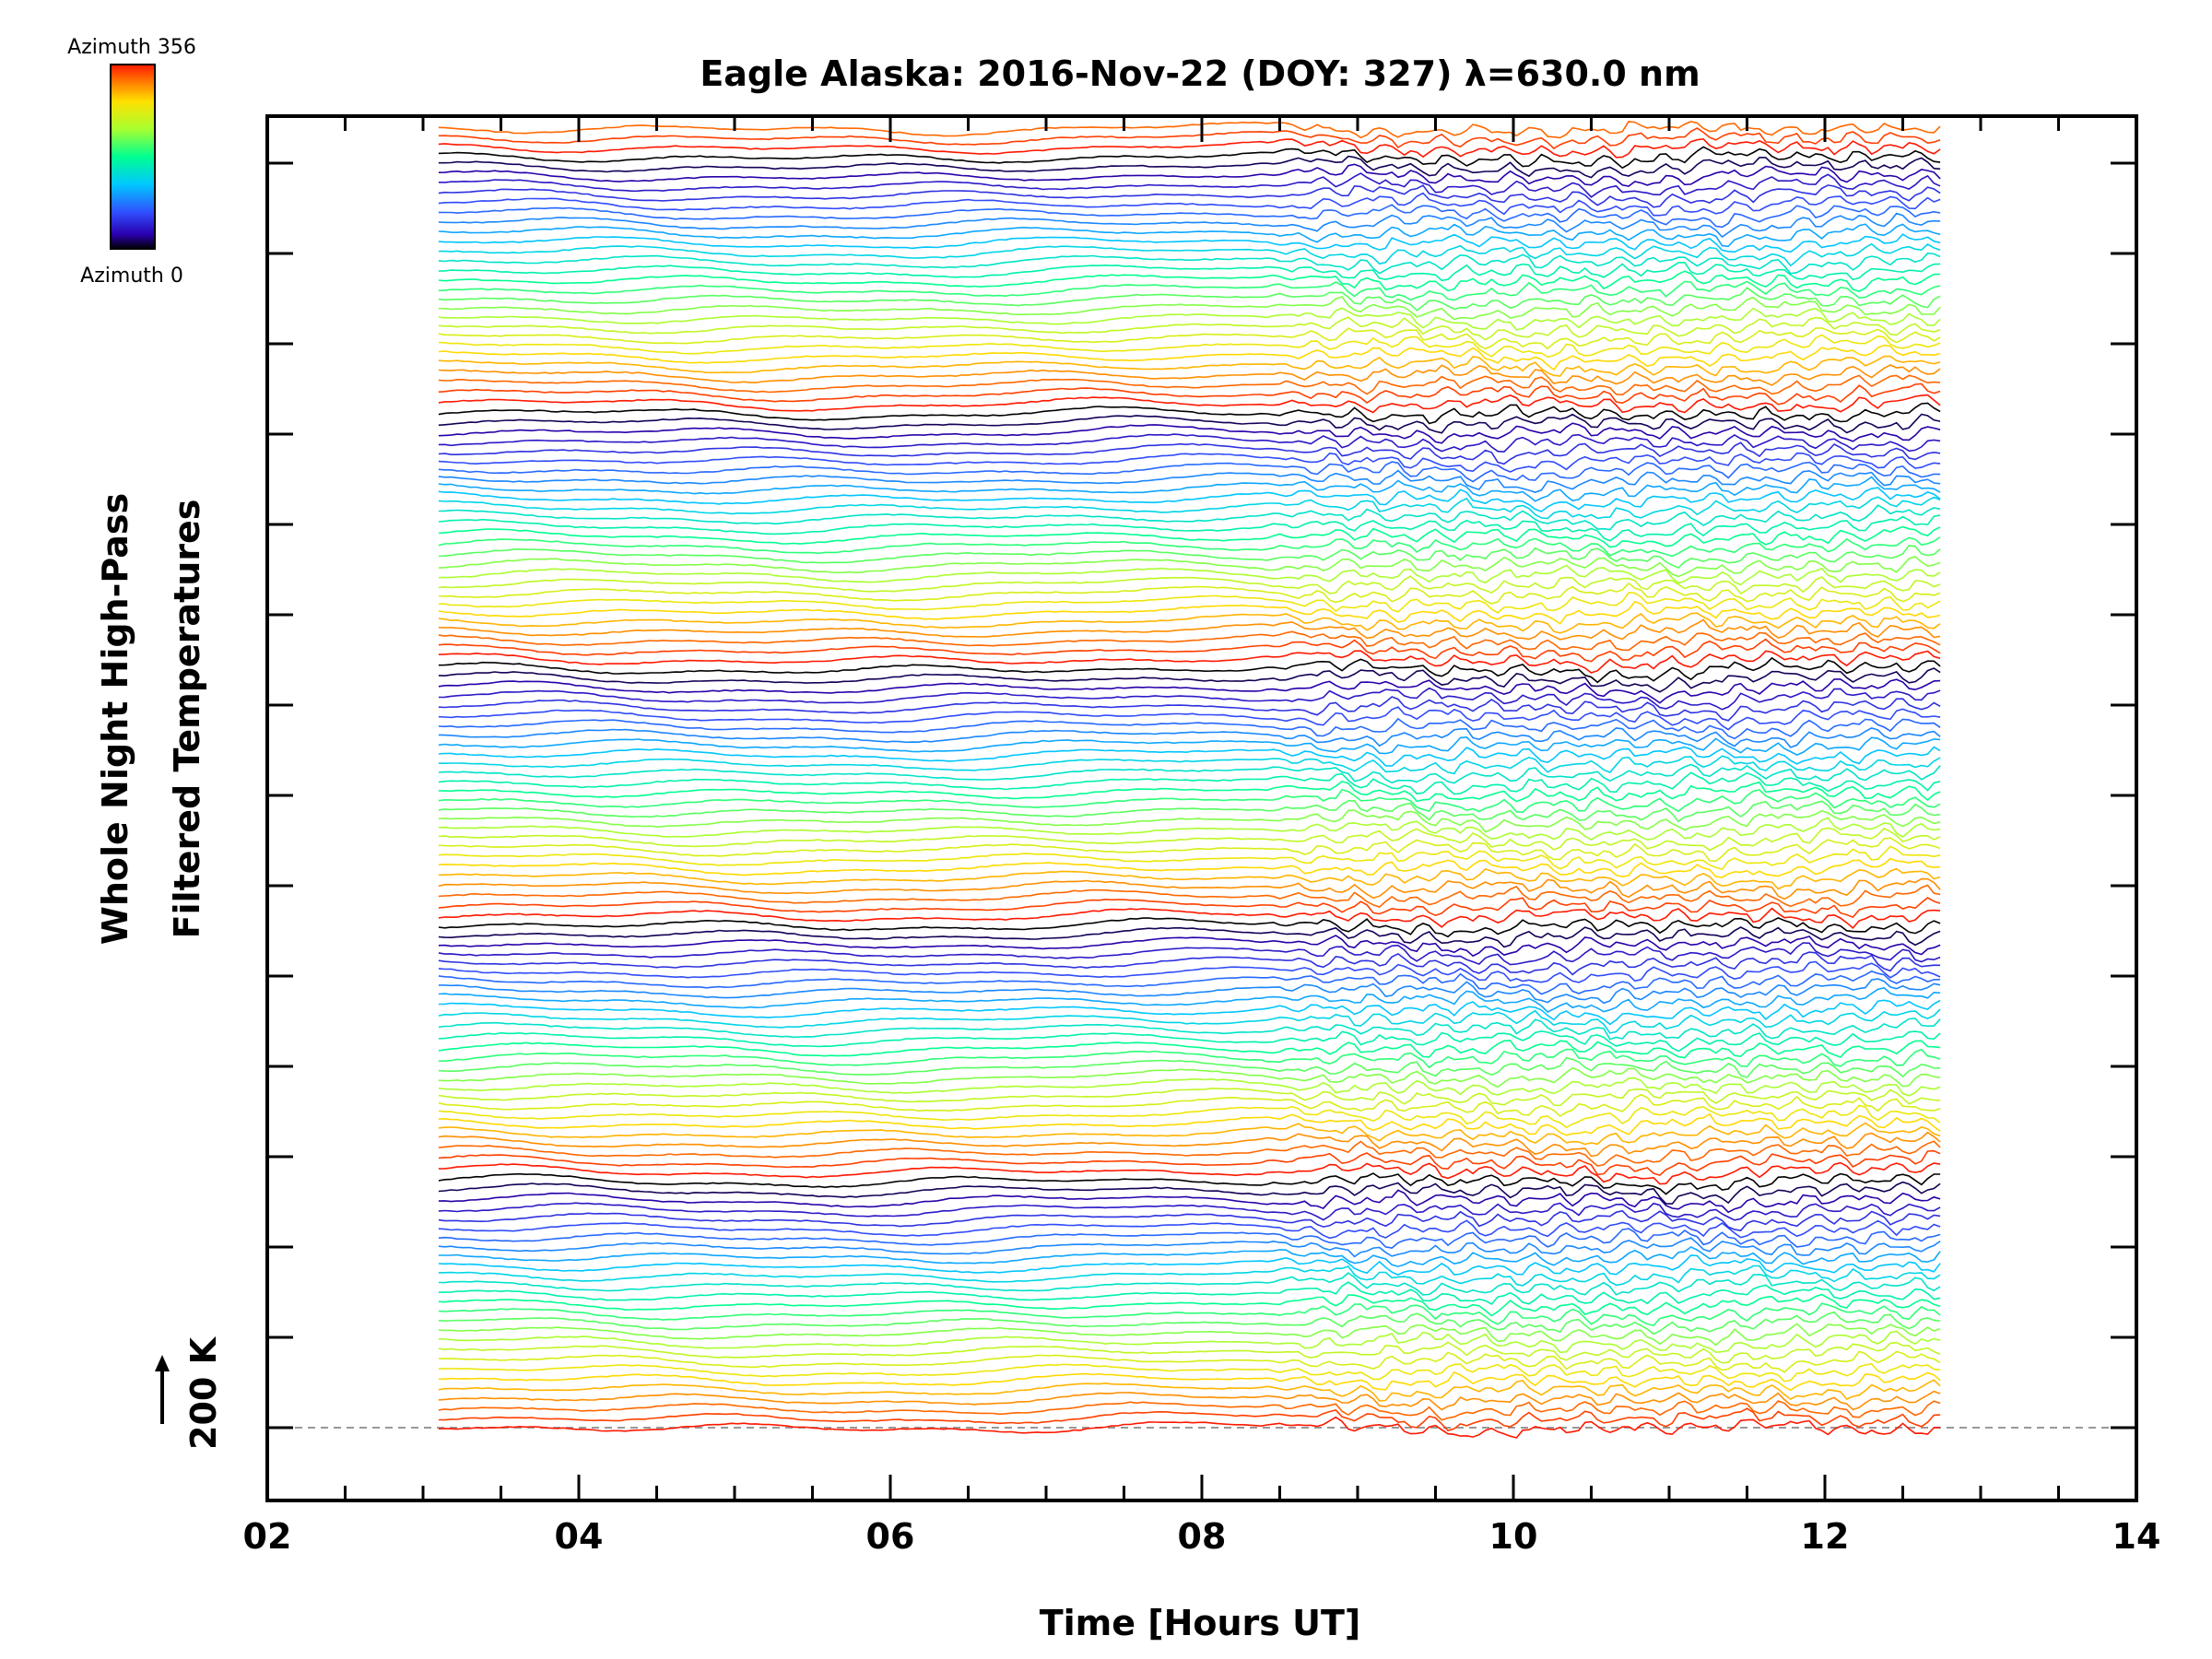 This screenshot has width=2212, height=1659. Describe the element at coordinates (187, 719) in the screenshot. I see `y-axis-label-line2: Filtered Temperatures` at that location.